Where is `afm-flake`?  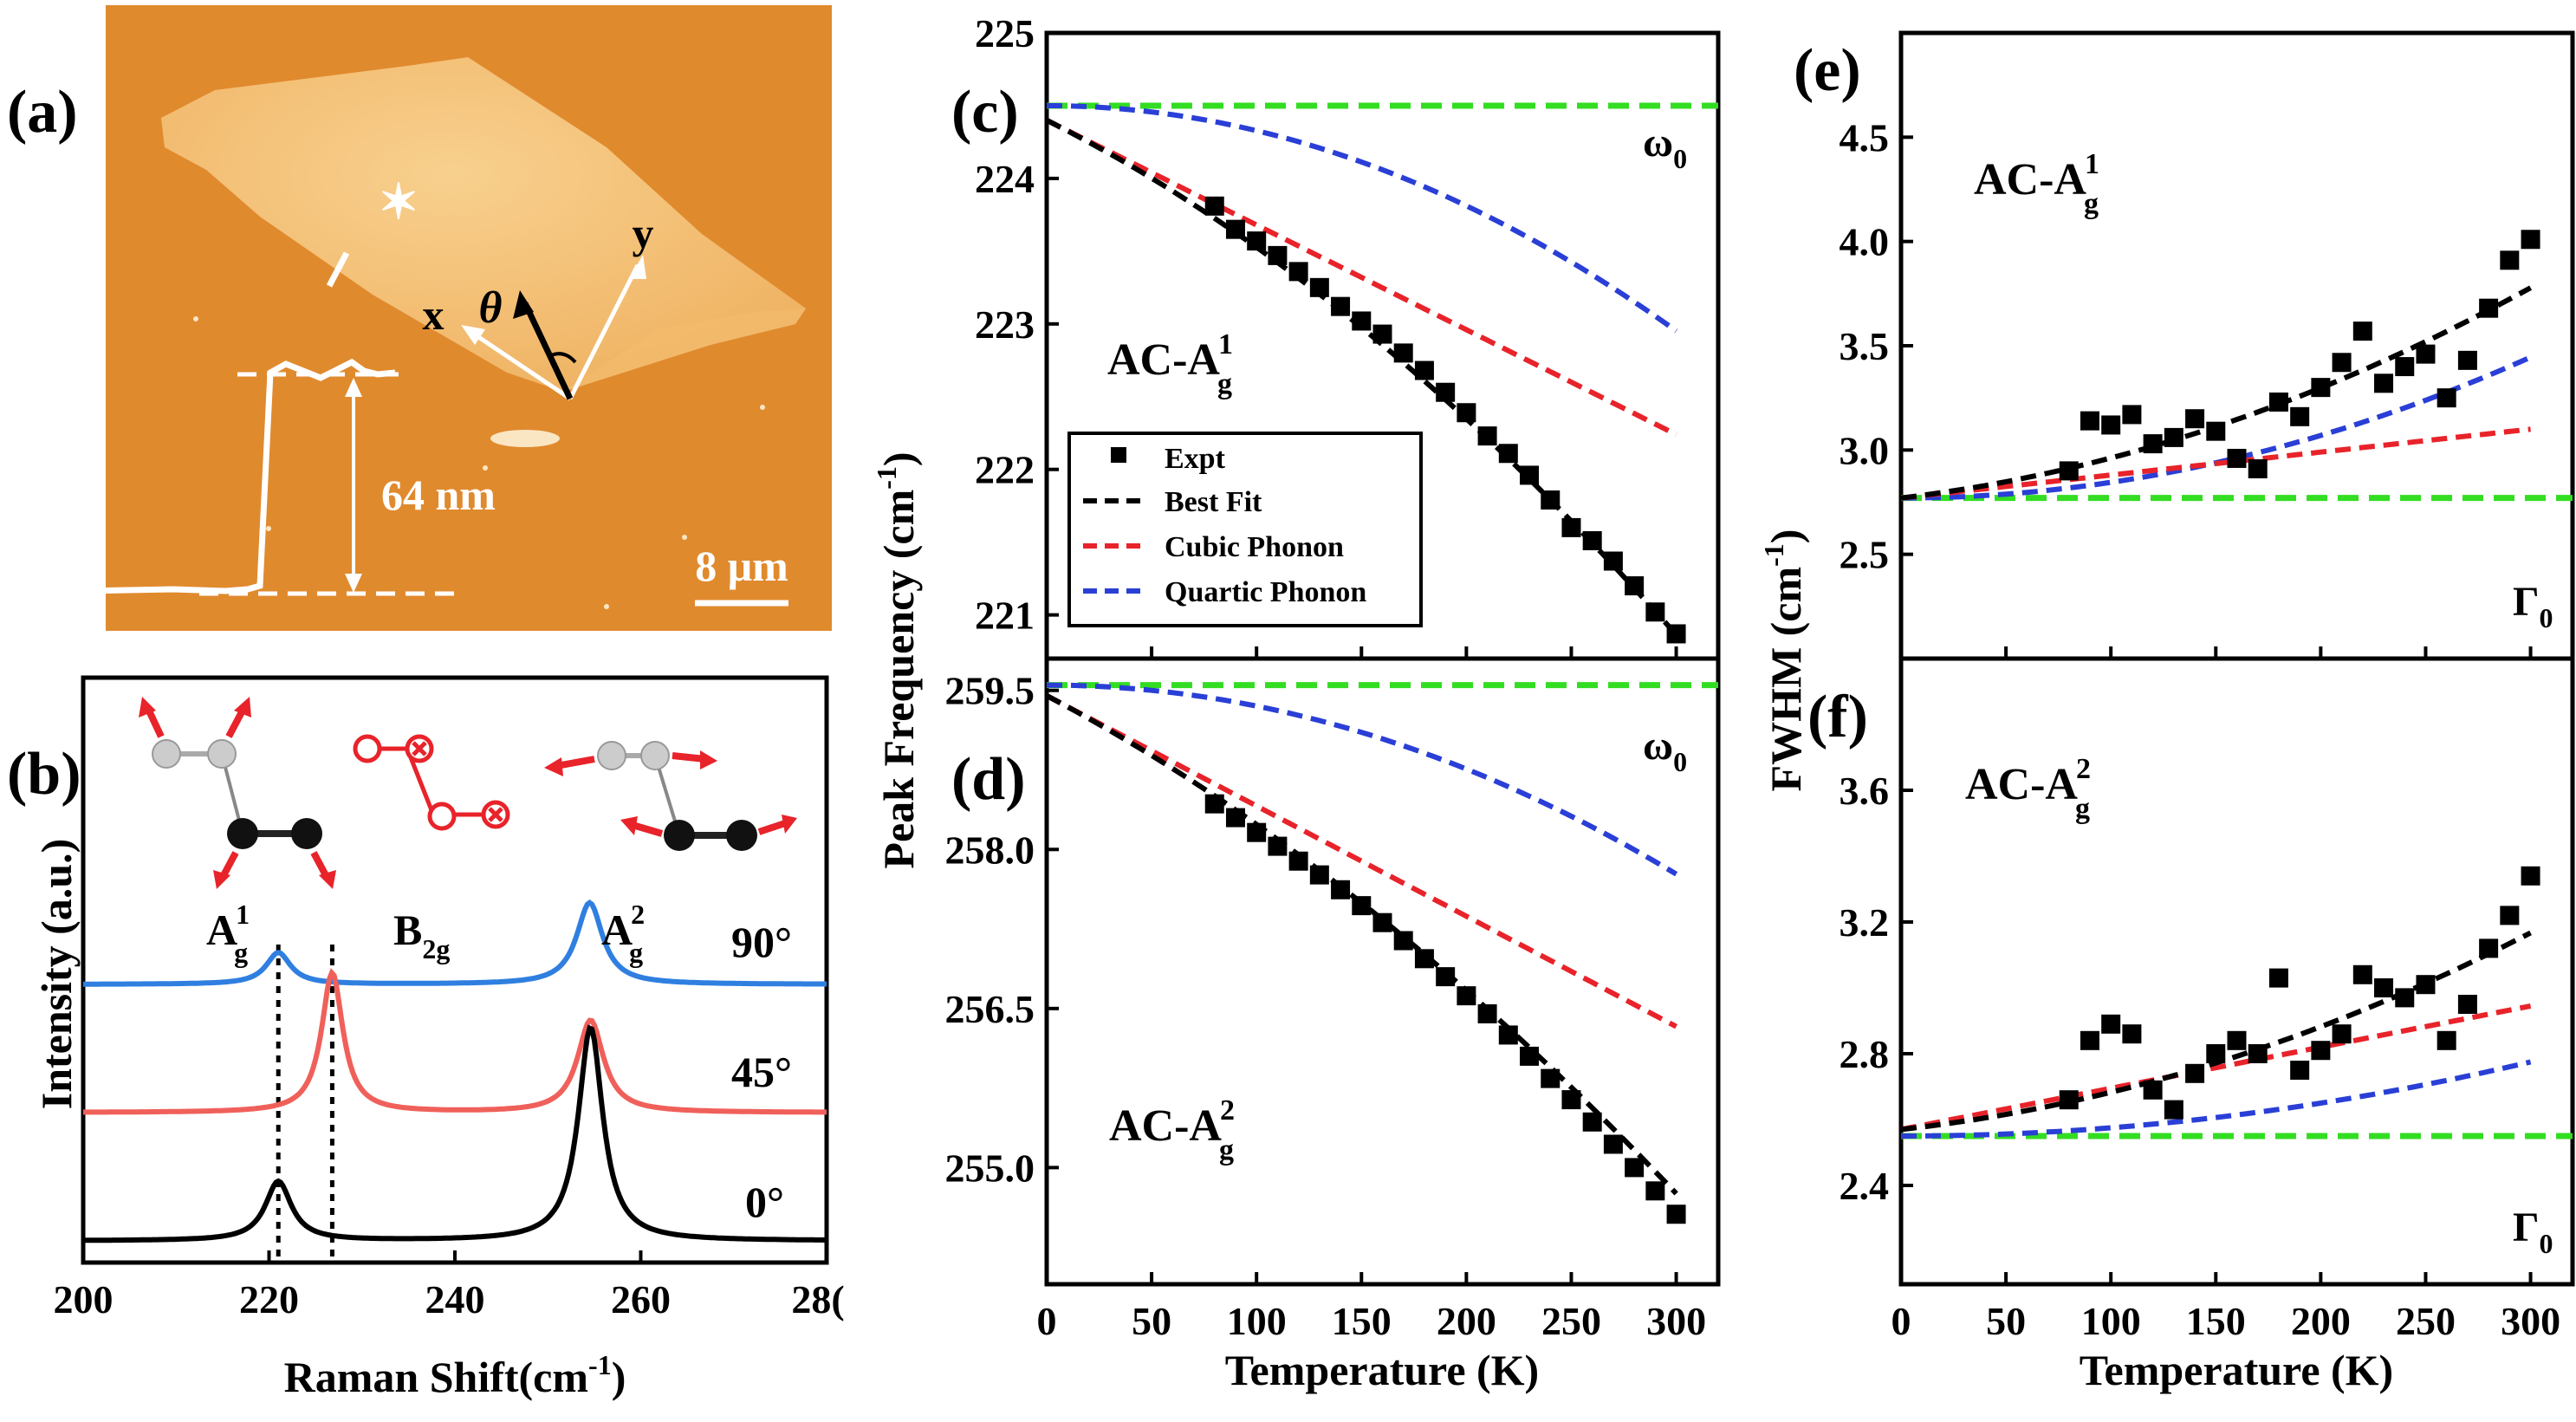
afm-flake is located at coordinates (483, 225).